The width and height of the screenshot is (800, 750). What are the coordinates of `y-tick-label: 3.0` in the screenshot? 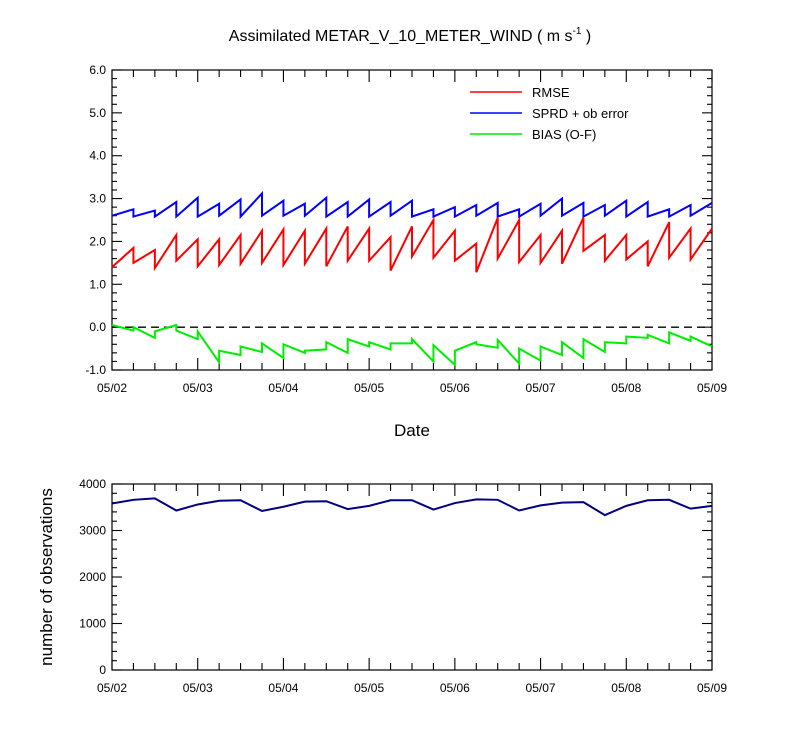 It's located at (97, 199).